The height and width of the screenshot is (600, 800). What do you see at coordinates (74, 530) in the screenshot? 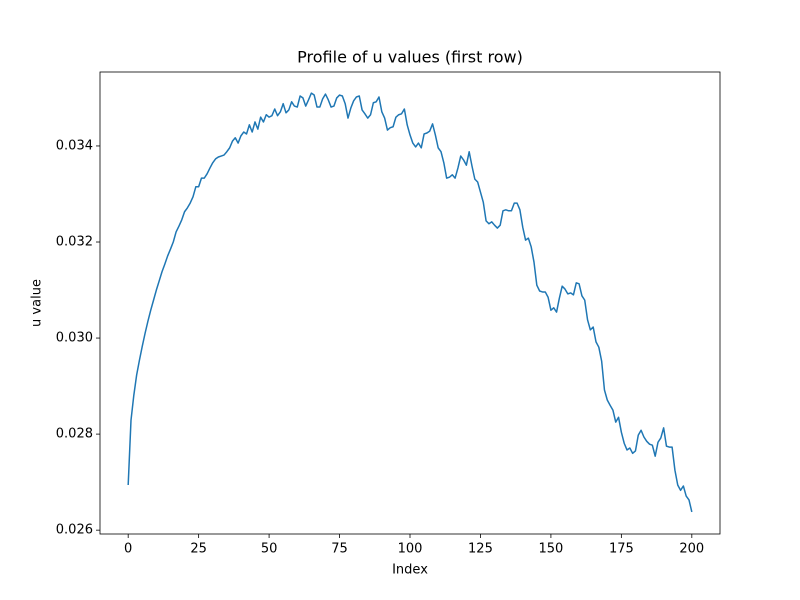
I see `y-tick-label: 0.026` at bounding box center [74, 530].